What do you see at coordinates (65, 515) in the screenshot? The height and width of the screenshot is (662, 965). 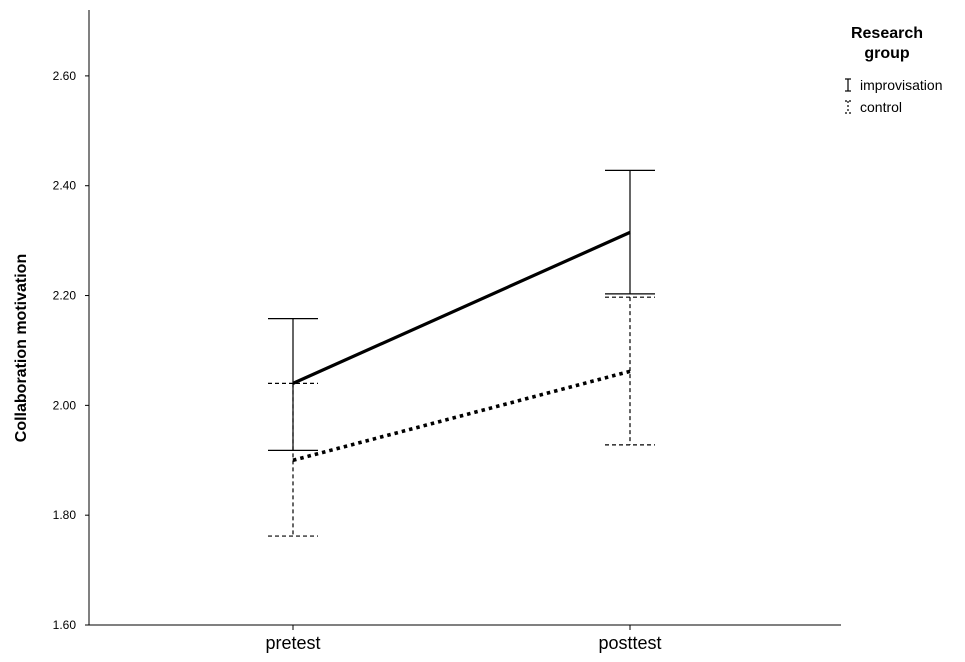 I see `y-tick-label: 1.80` at bounding box center [65, 515].